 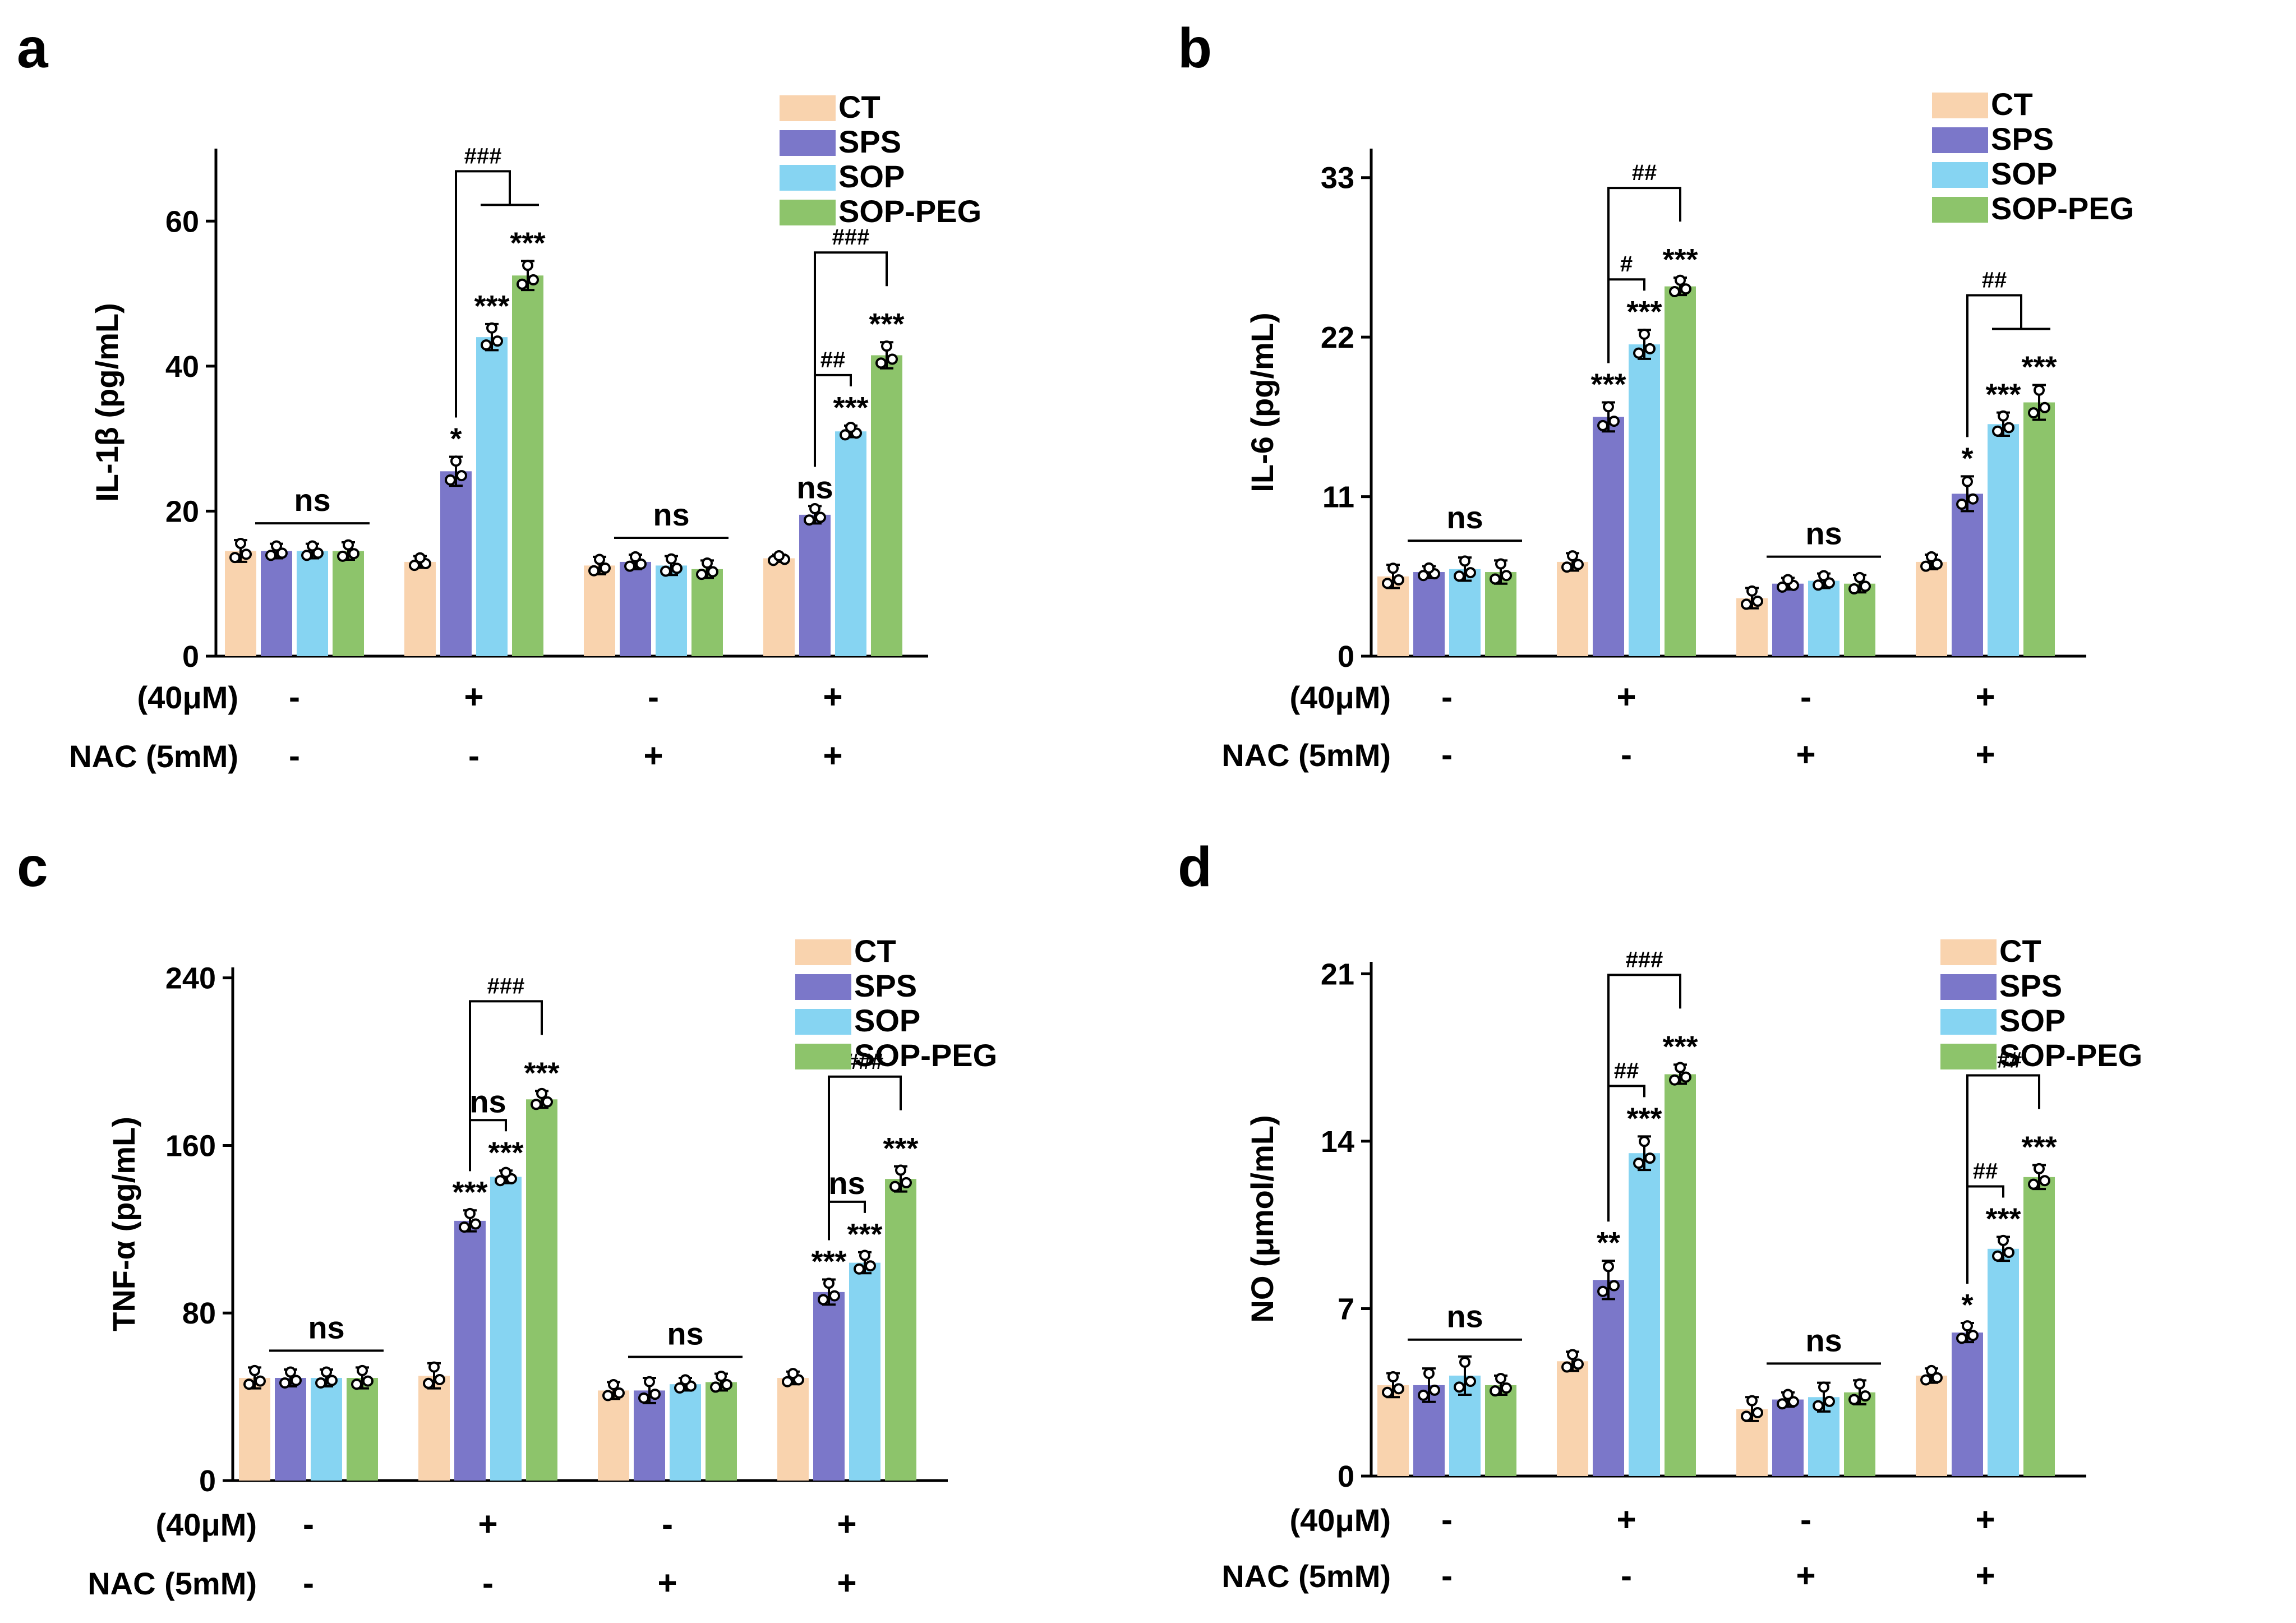 What do you see at coordinates (199, 1313) in the screenshot?
I see `y-tick-label: 80` at bounding box center [199, 1313].